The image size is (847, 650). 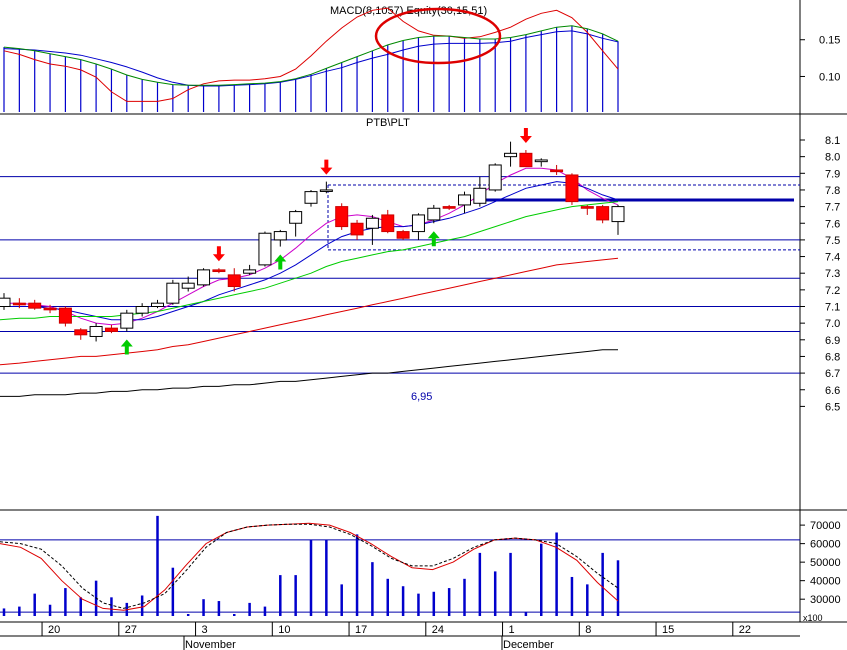 I want to click on x-tick-label: 15, so click(x=668, y=630).